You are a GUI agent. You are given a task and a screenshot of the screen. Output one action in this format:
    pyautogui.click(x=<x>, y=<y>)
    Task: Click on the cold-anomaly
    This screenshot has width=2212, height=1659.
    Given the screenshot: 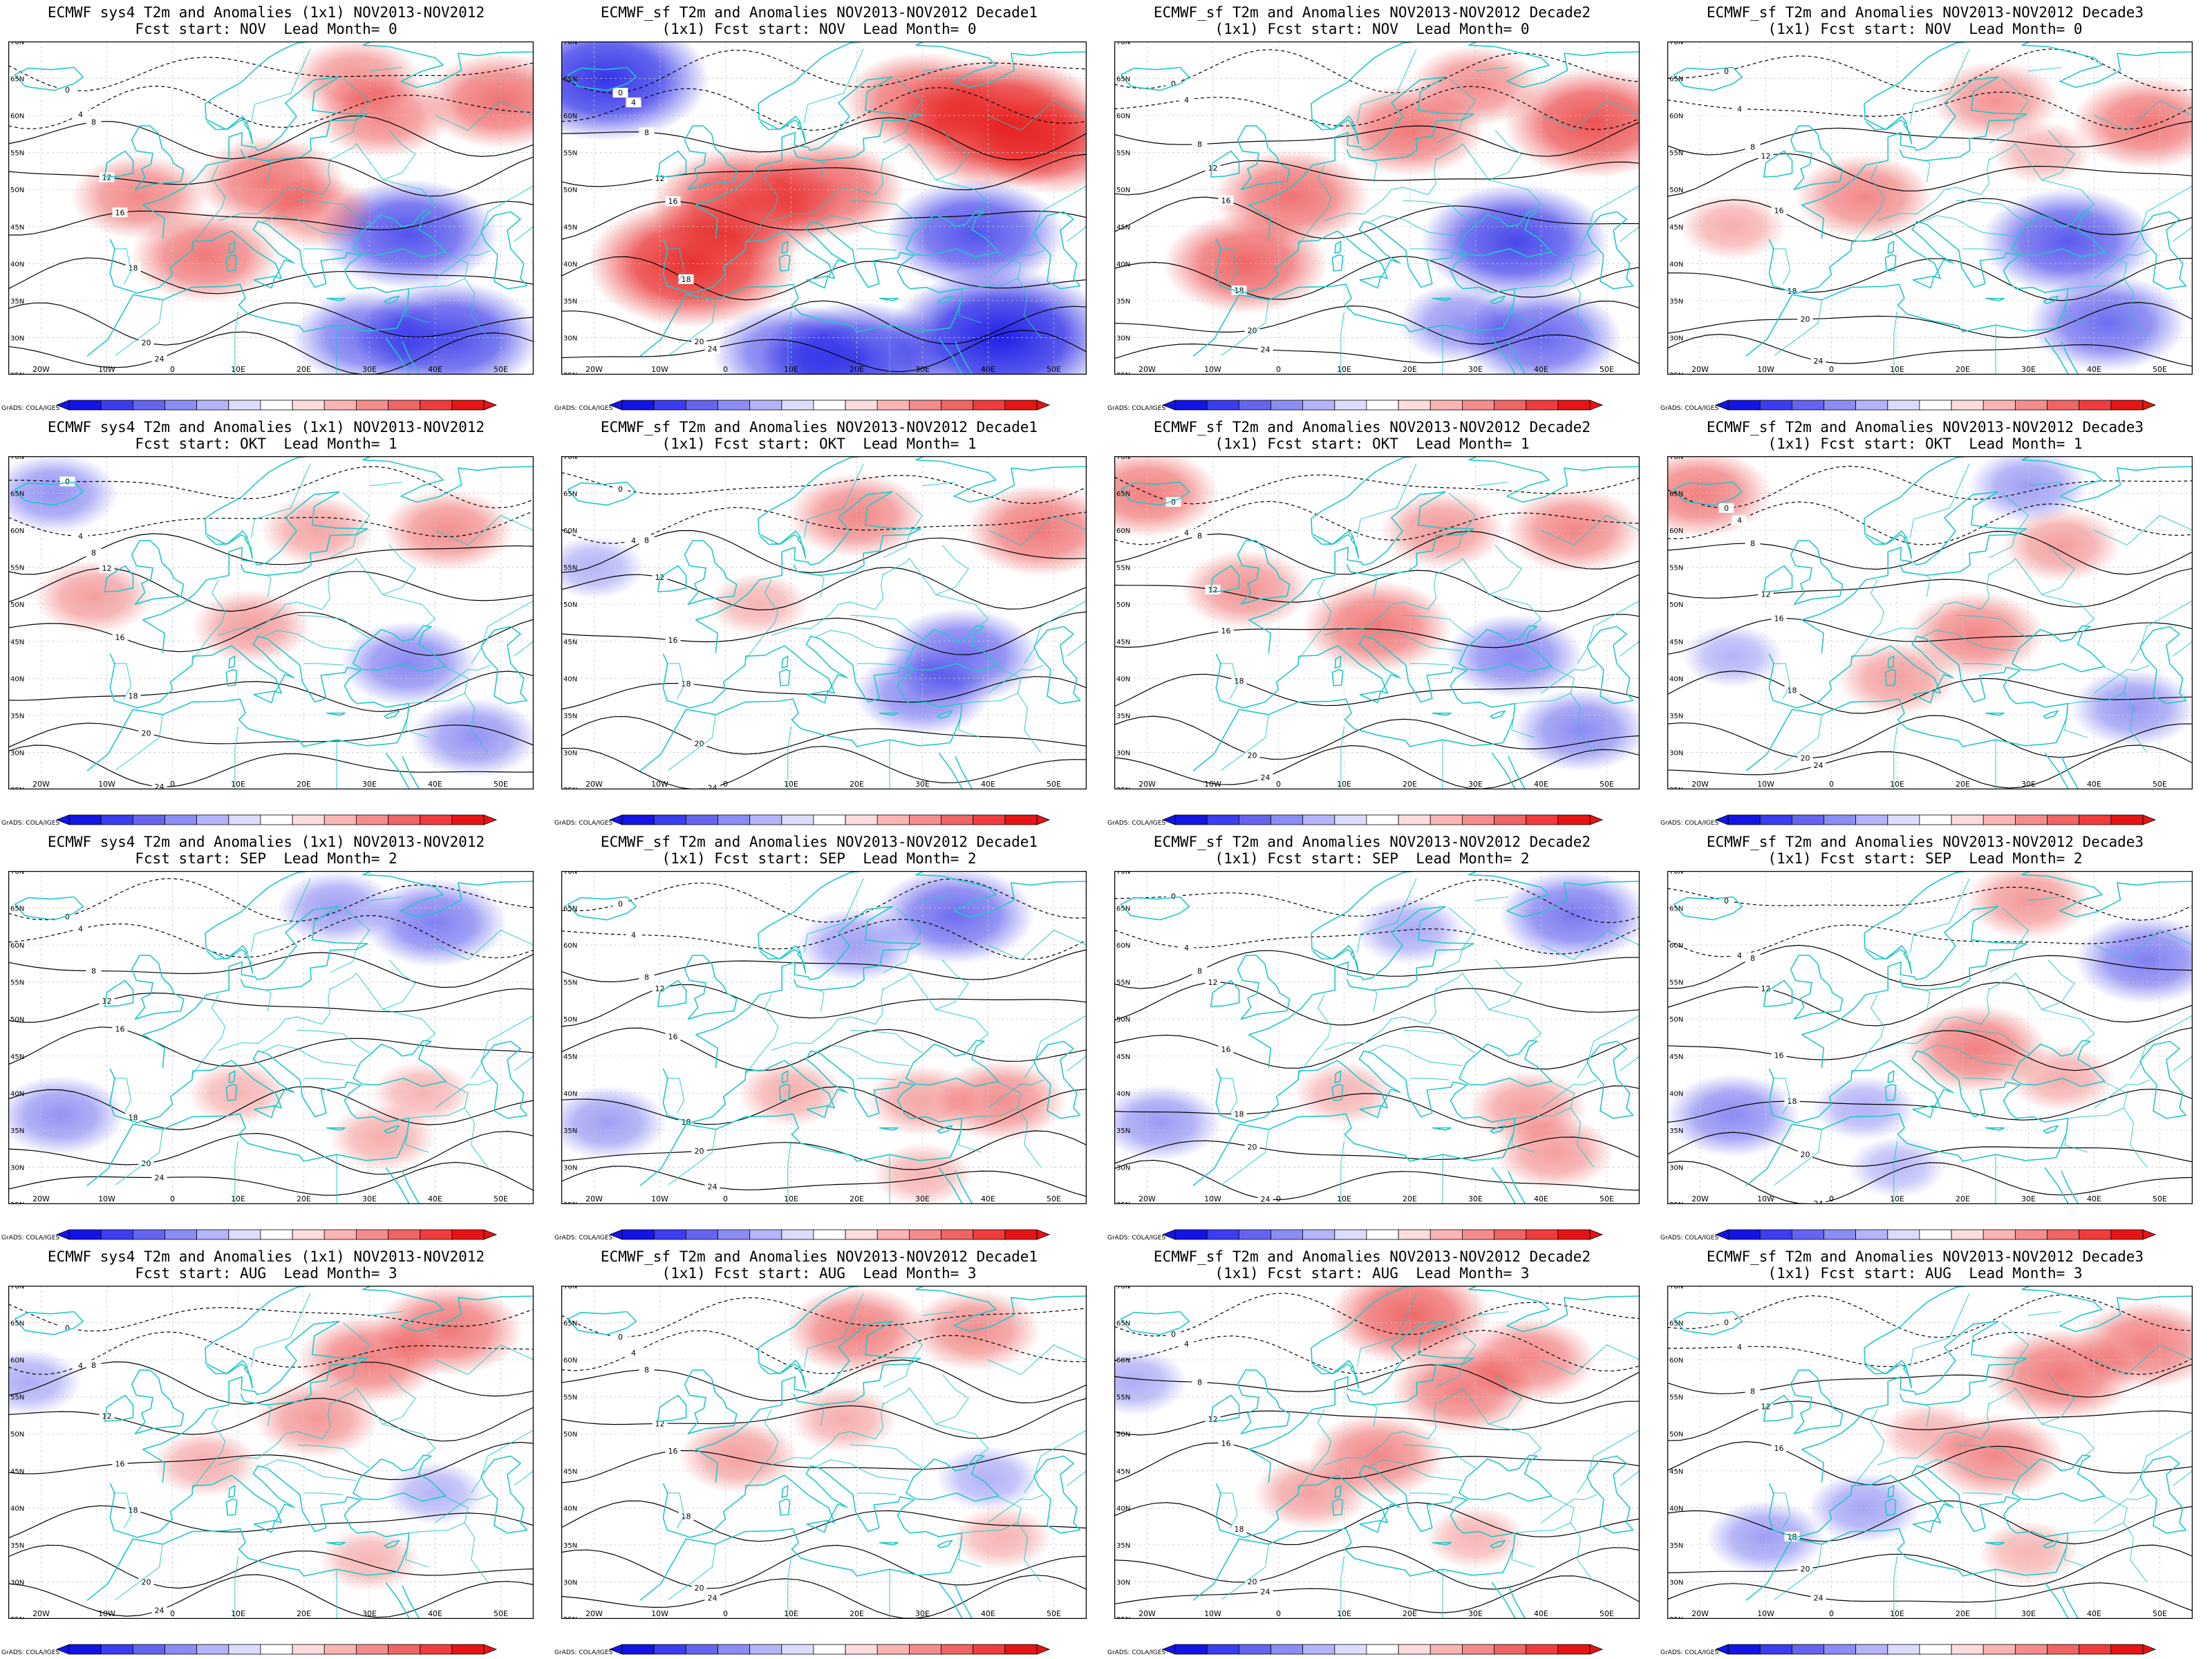 What is the action you would take?
    pyautogui.click(x=1515, y=656)
    